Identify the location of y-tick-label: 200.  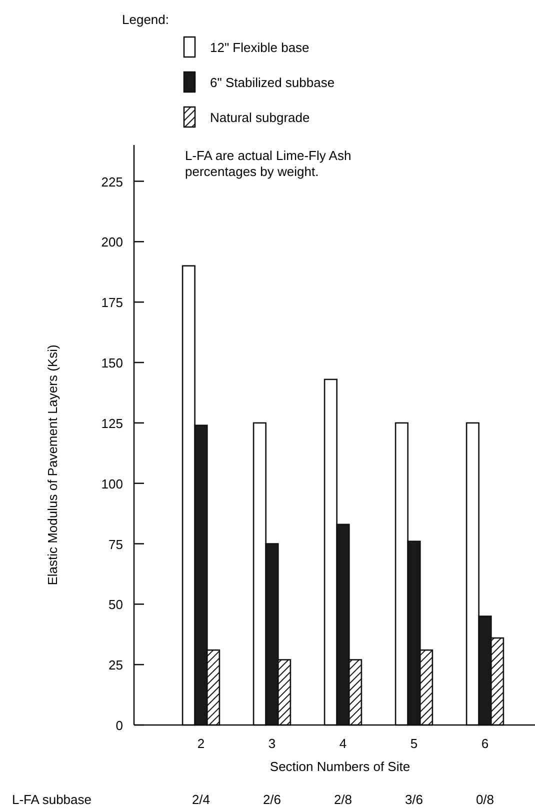
(112, 242).